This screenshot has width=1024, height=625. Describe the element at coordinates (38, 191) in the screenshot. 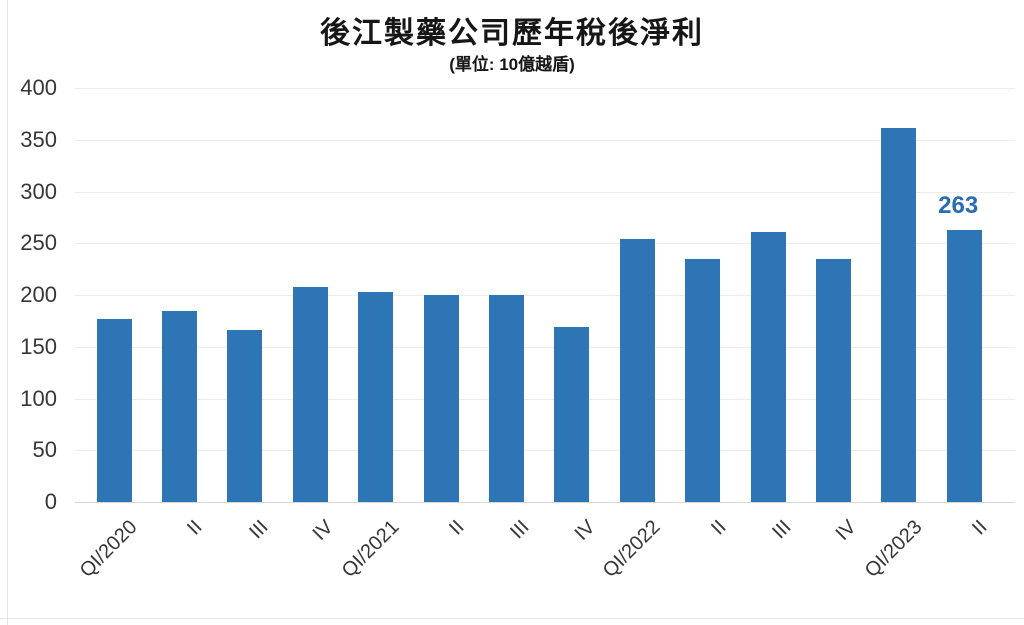

I see `y-tick-label: 300` at that location.